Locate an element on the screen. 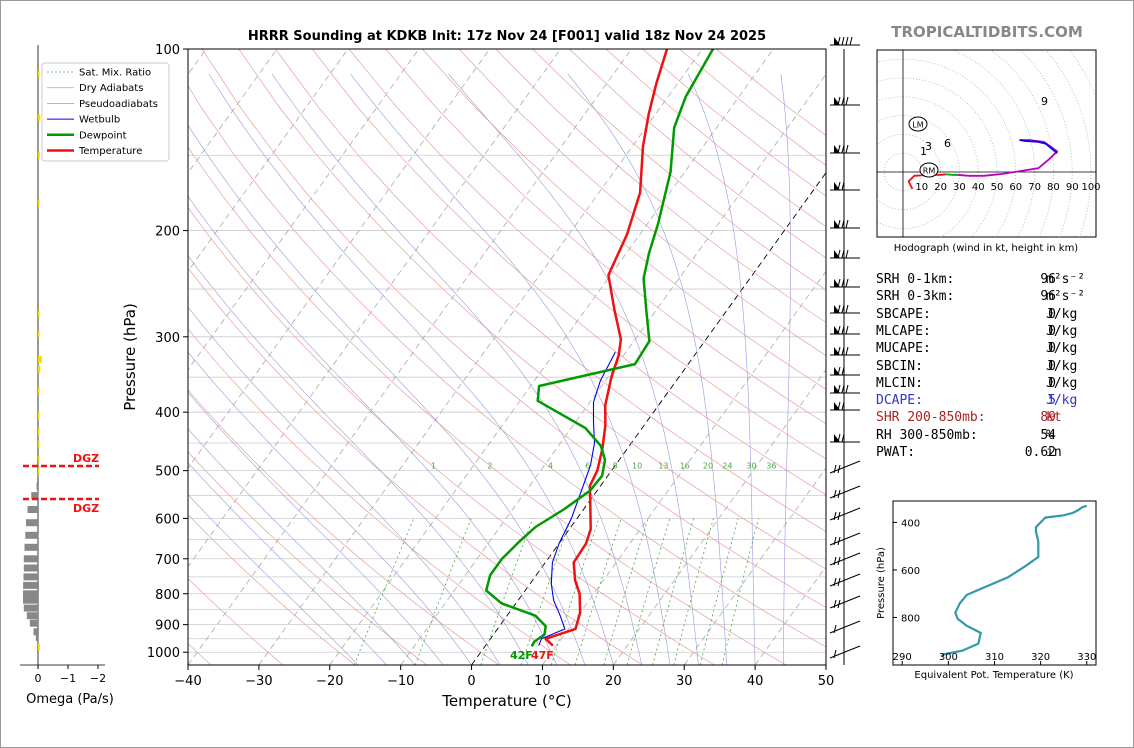 This screenshot has width=1134, height=748. omega-axis-label: Omega (Pa/s) is located at coordinates (70, 699).